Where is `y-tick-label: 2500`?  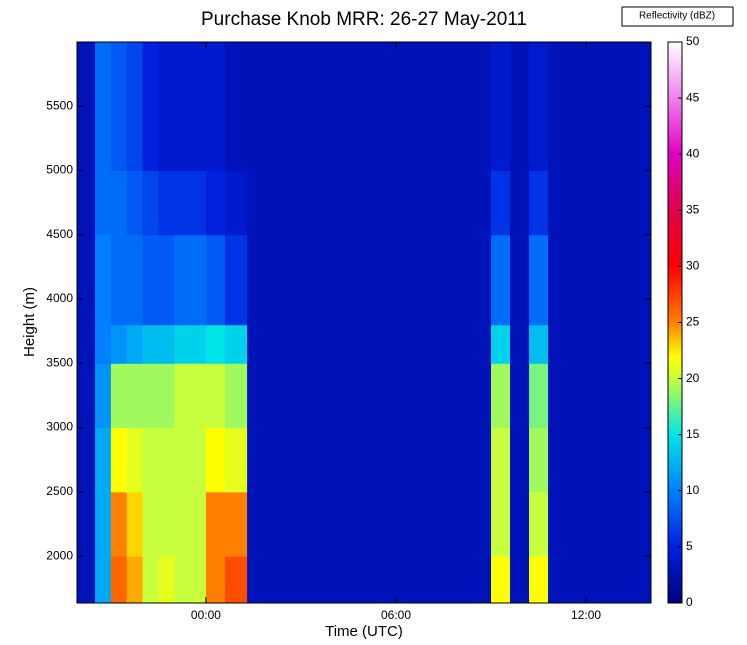 y-tick-label: 2500 is located at coordinates (59, 491).